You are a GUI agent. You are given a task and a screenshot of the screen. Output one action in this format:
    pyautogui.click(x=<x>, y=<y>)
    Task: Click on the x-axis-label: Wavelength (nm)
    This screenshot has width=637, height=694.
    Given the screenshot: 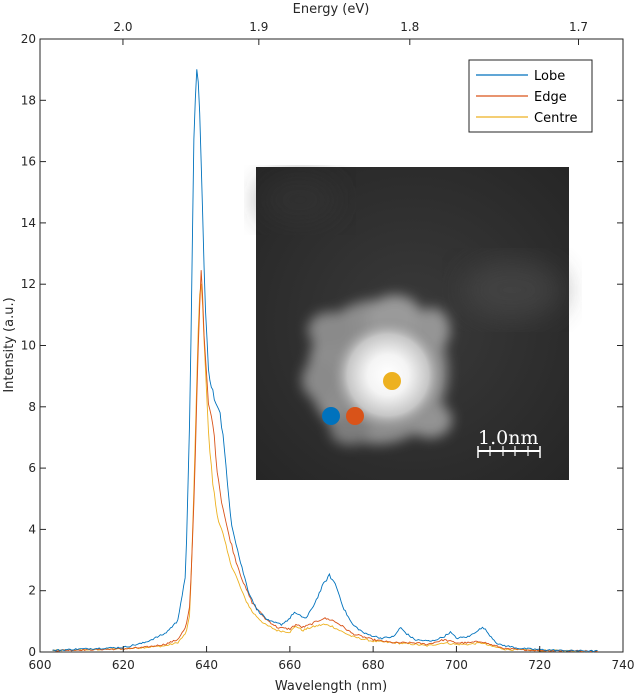 What is the action you would take?
    pyautogui.click(x=331, y=686)
    